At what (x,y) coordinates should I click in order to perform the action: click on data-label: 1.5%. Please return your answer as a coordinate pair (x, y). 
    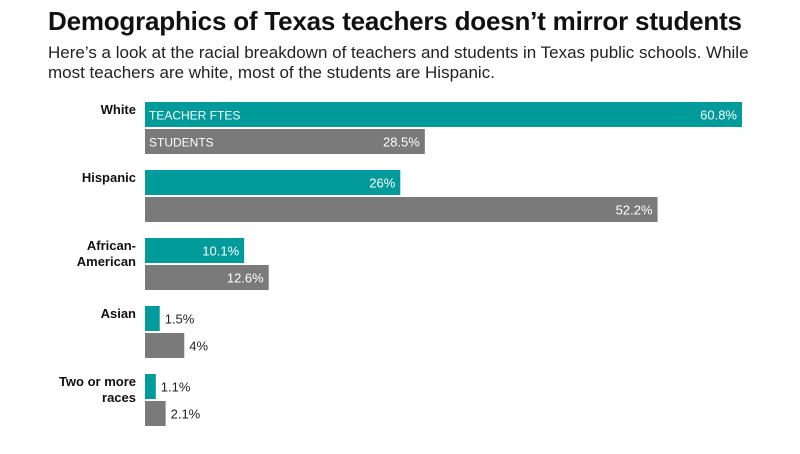
    Looking at the image, I should click on (180, 319).